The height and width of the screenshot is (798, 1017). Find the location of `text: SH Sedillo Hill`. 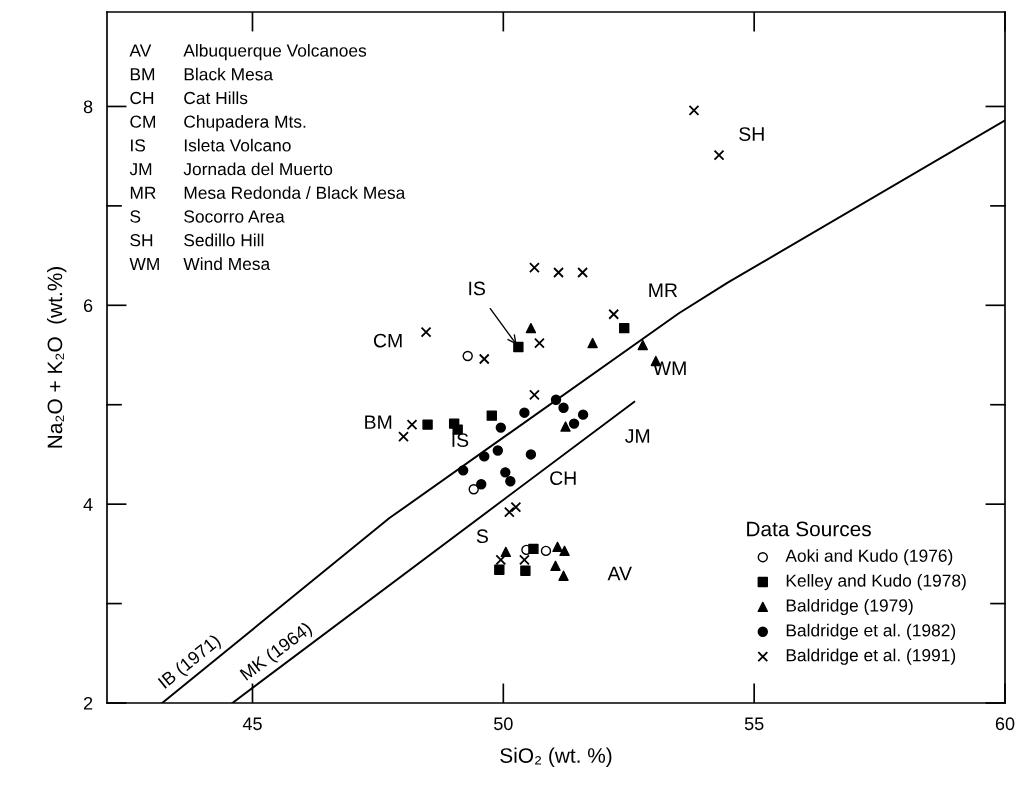

text: SH Sedillo Hill is located at coordinates (197, 240).